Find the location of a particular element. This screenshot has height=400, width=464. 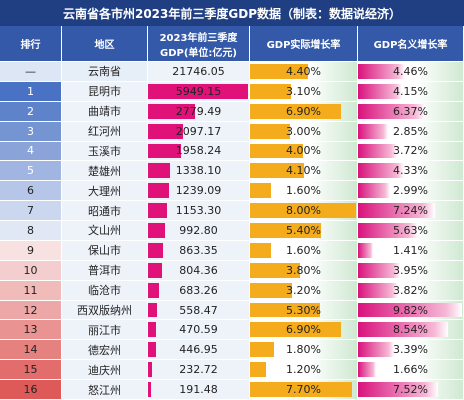

rank: 7 is located at coordinates (30, 211).